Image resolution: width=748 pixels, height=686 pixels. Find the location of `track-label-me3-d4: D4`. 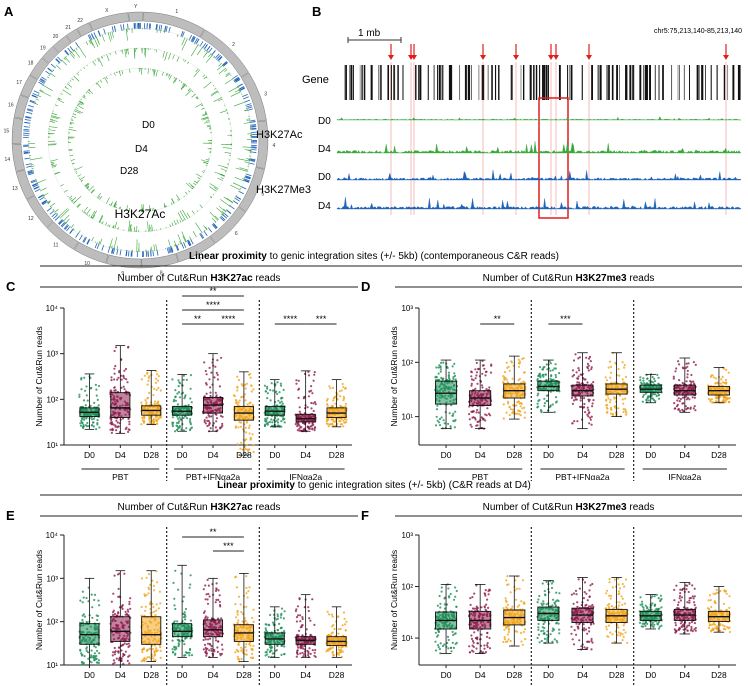

track-label-me3-d4: D4 is located at coordinates (324, 206).